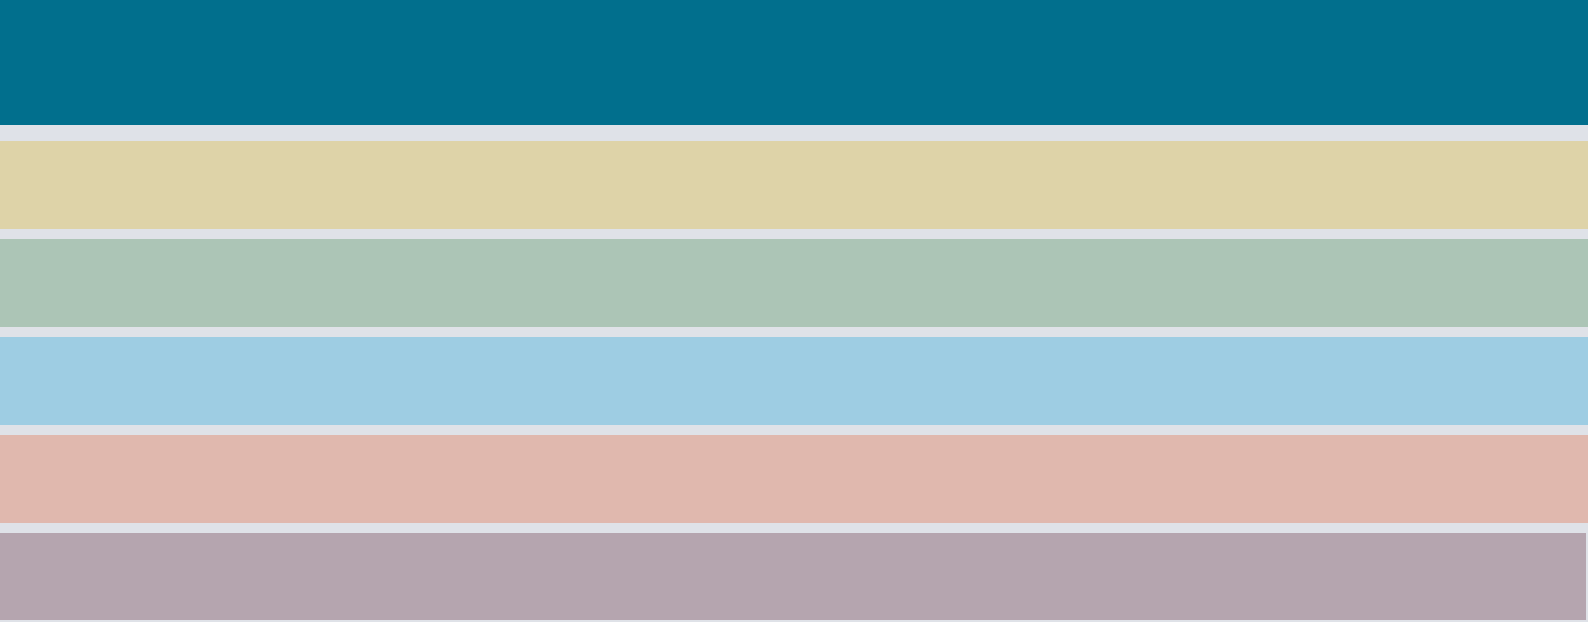 The width and height of the screenshot is (1588, 622). Describe the element at coordinates (793, 576) in the screenshot. I see `color-band-mauve` at that location.